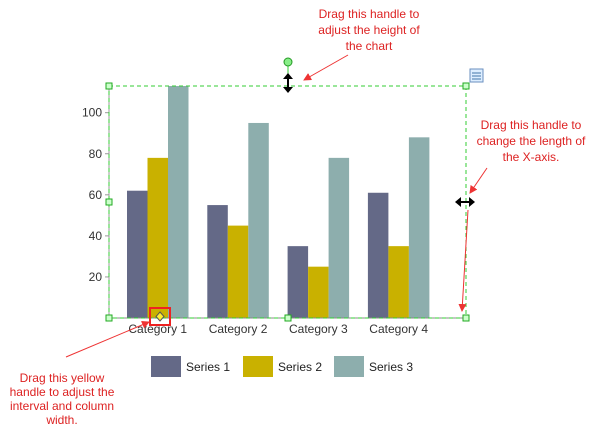 The height and width of the screenshot is (439, 593). Describe the element at coordinates (326, 67) in the screenshot. I see `annotation-arrow-height` at that location.